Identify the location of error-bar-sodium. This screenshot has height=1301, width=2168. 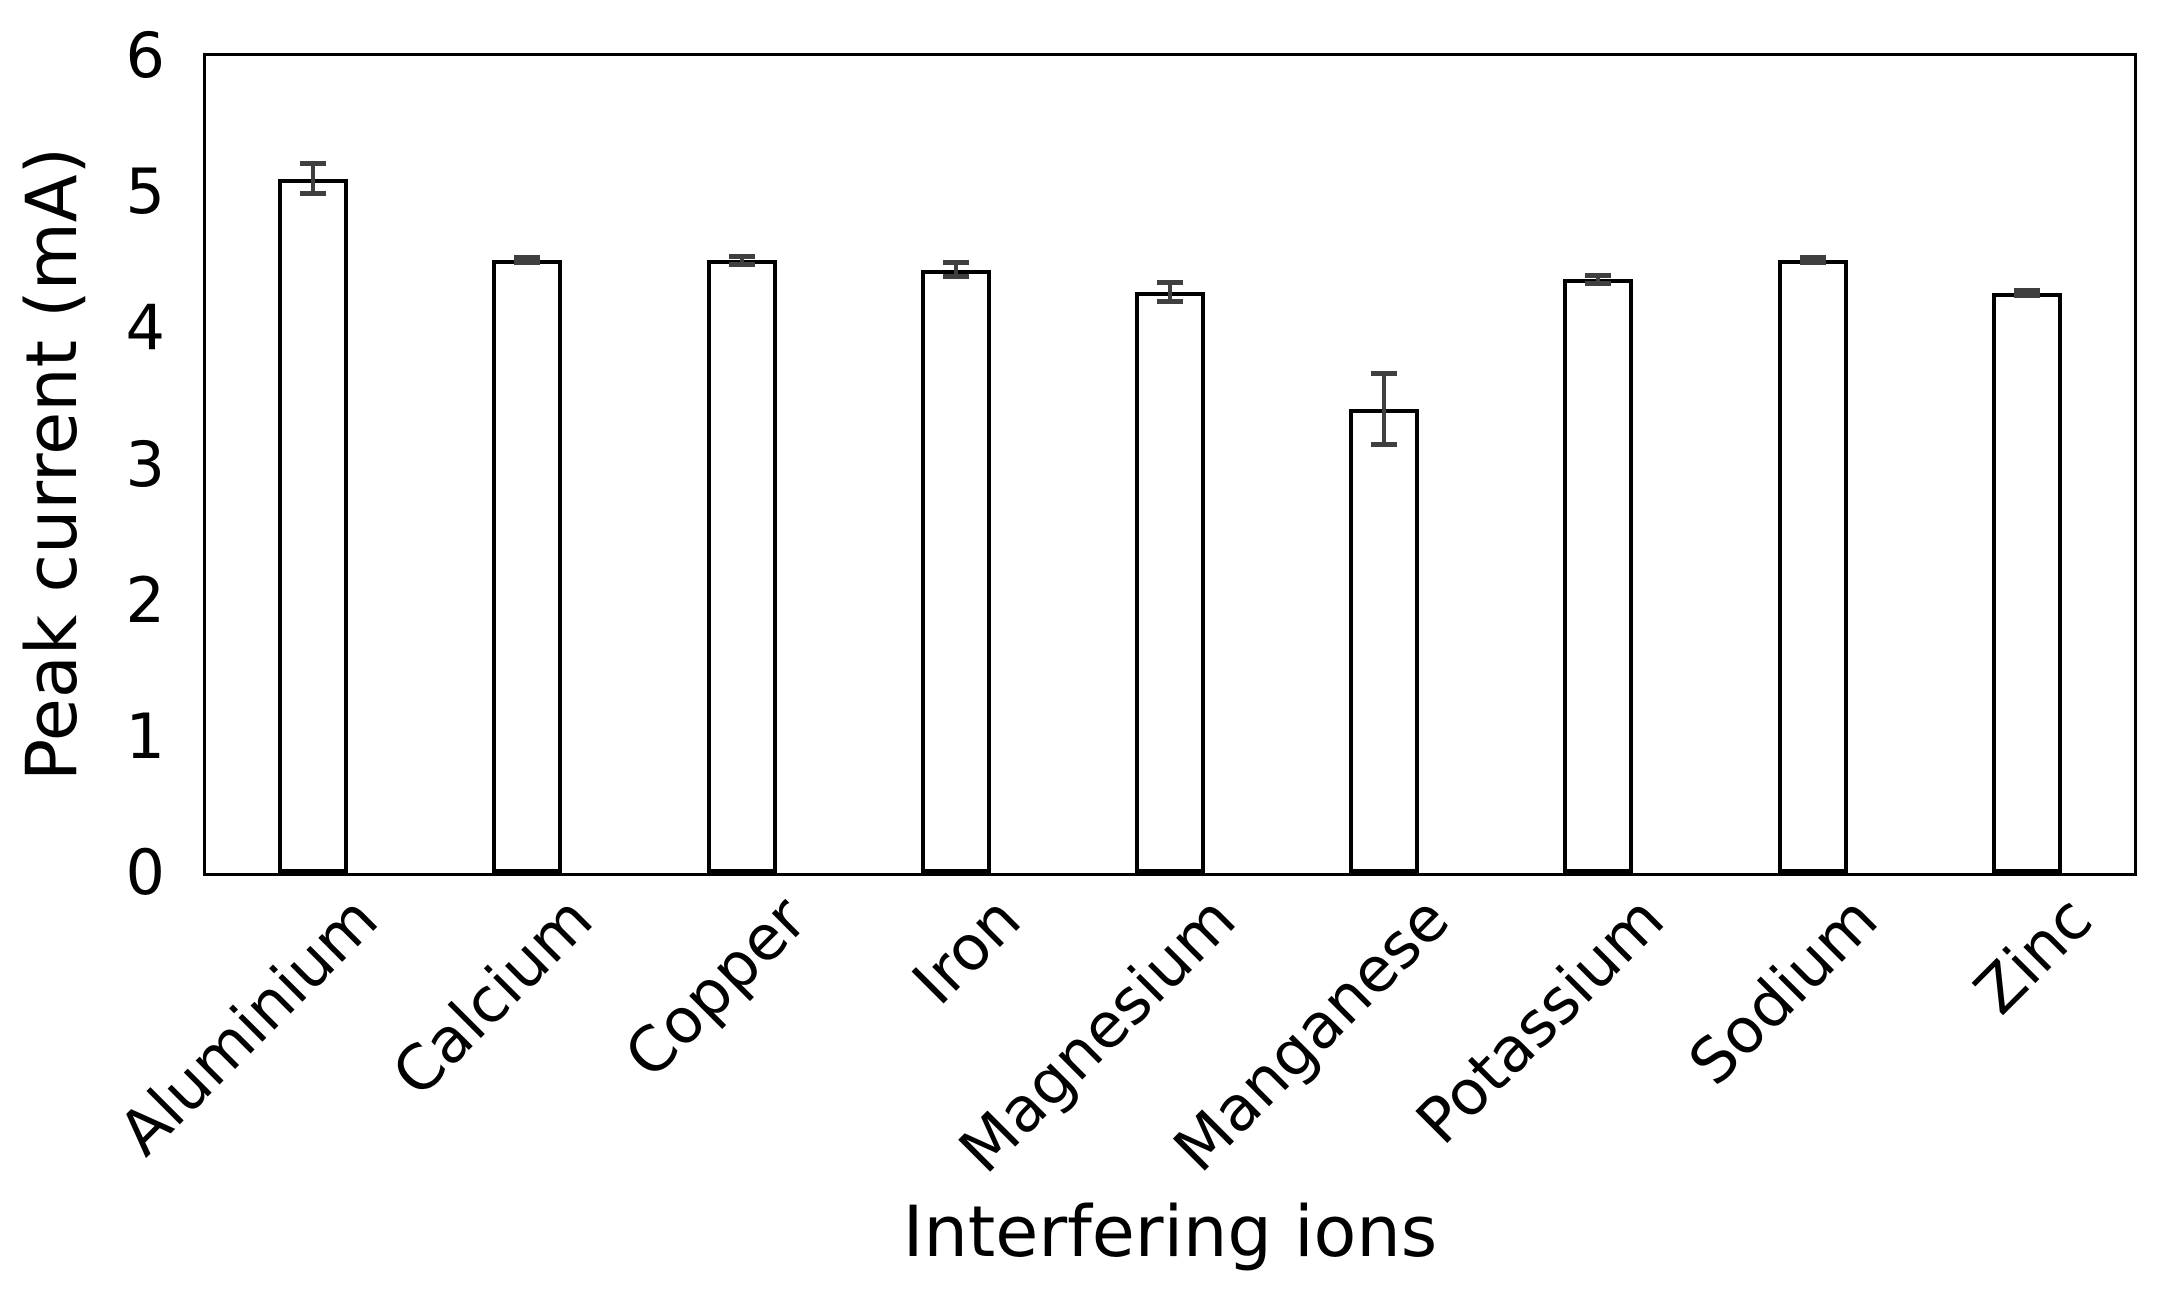
(1812, 260).